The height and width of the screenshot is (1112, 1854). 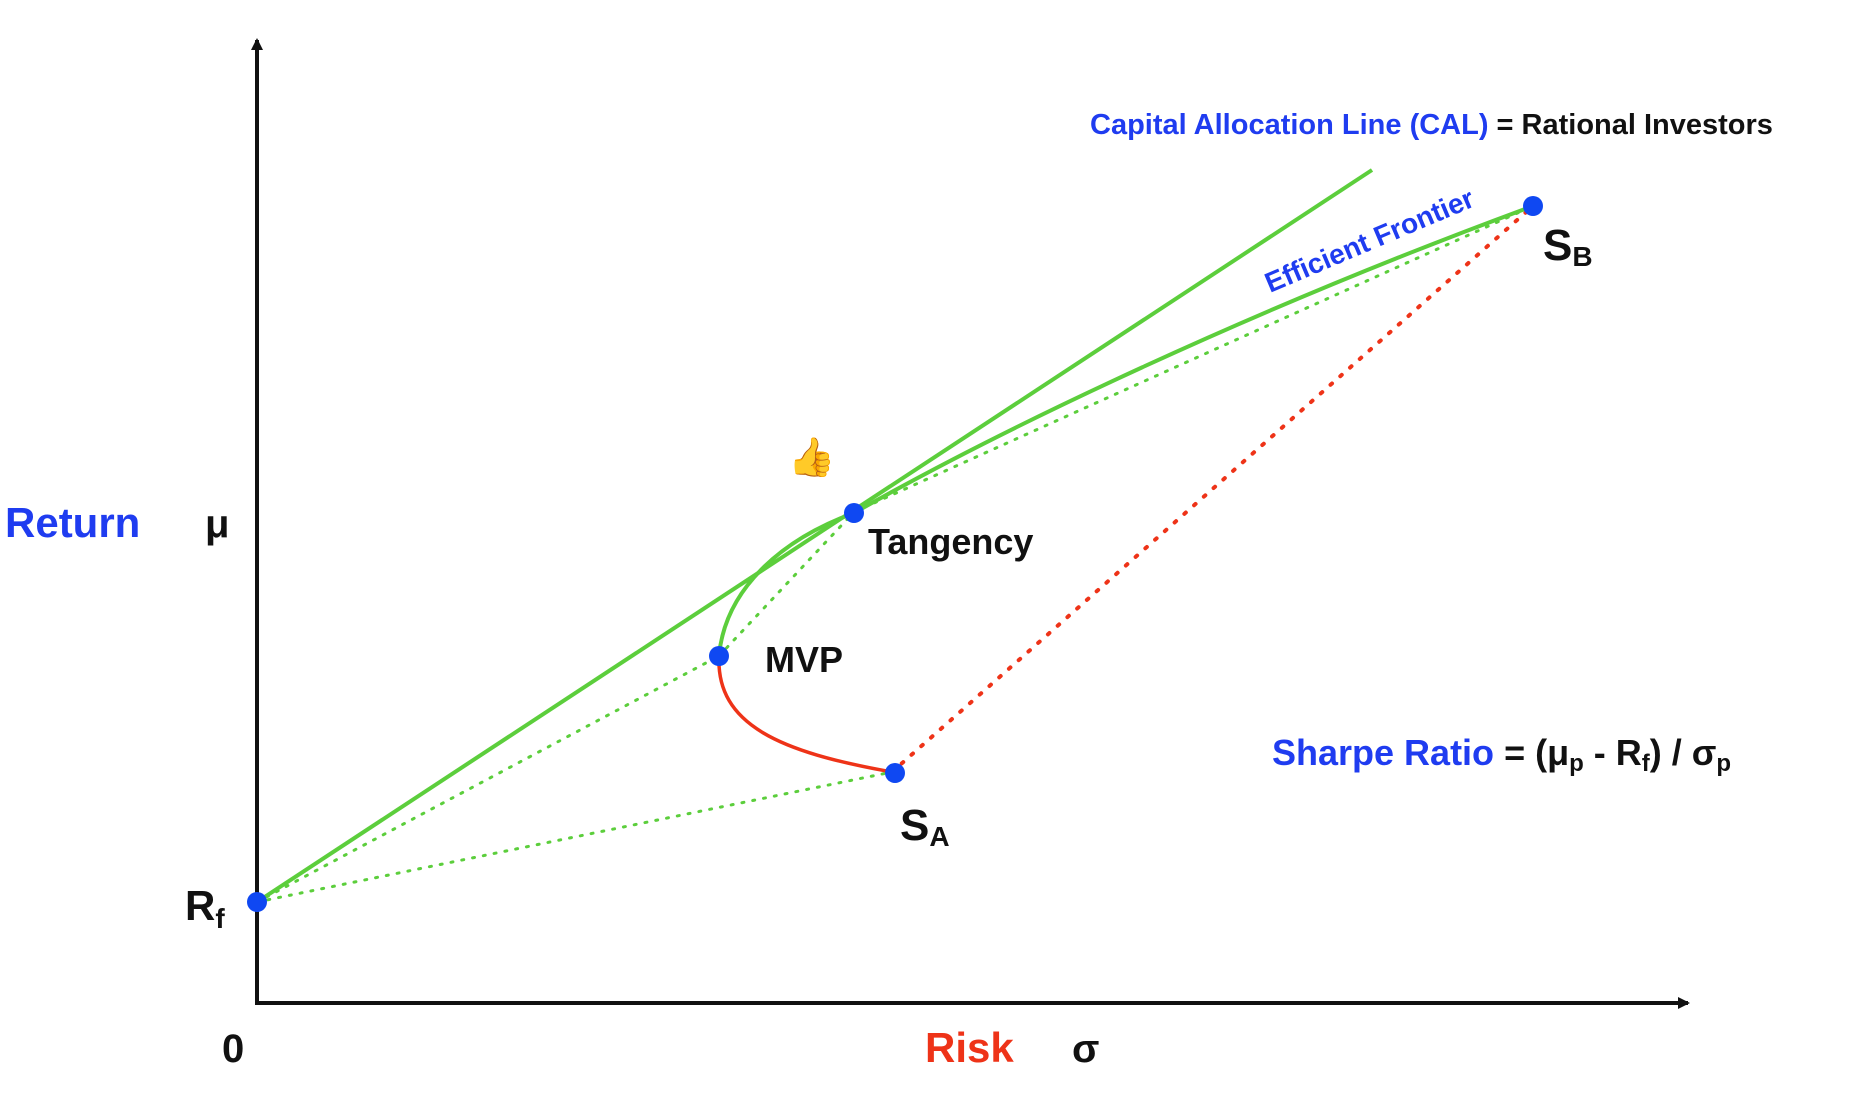 I want to click on inefficient-frontier-curve, so click(x=805, y=714).